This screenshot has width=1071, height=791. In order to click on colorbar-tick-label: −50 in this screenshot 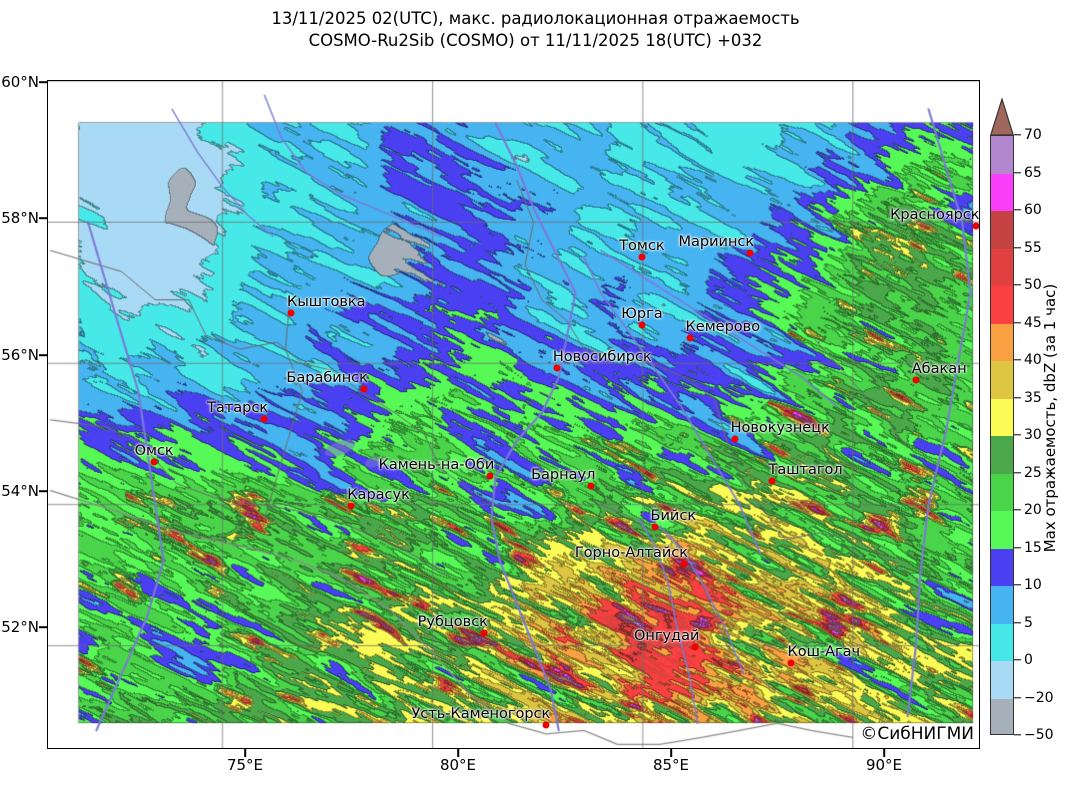, I will do `click(1039, 735)`.